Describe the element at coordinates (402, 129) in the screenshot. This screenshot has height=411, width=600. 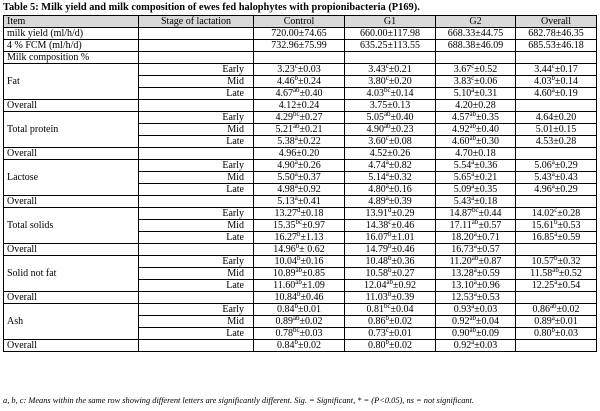
I see `standard-error: ±0.23` at that location.